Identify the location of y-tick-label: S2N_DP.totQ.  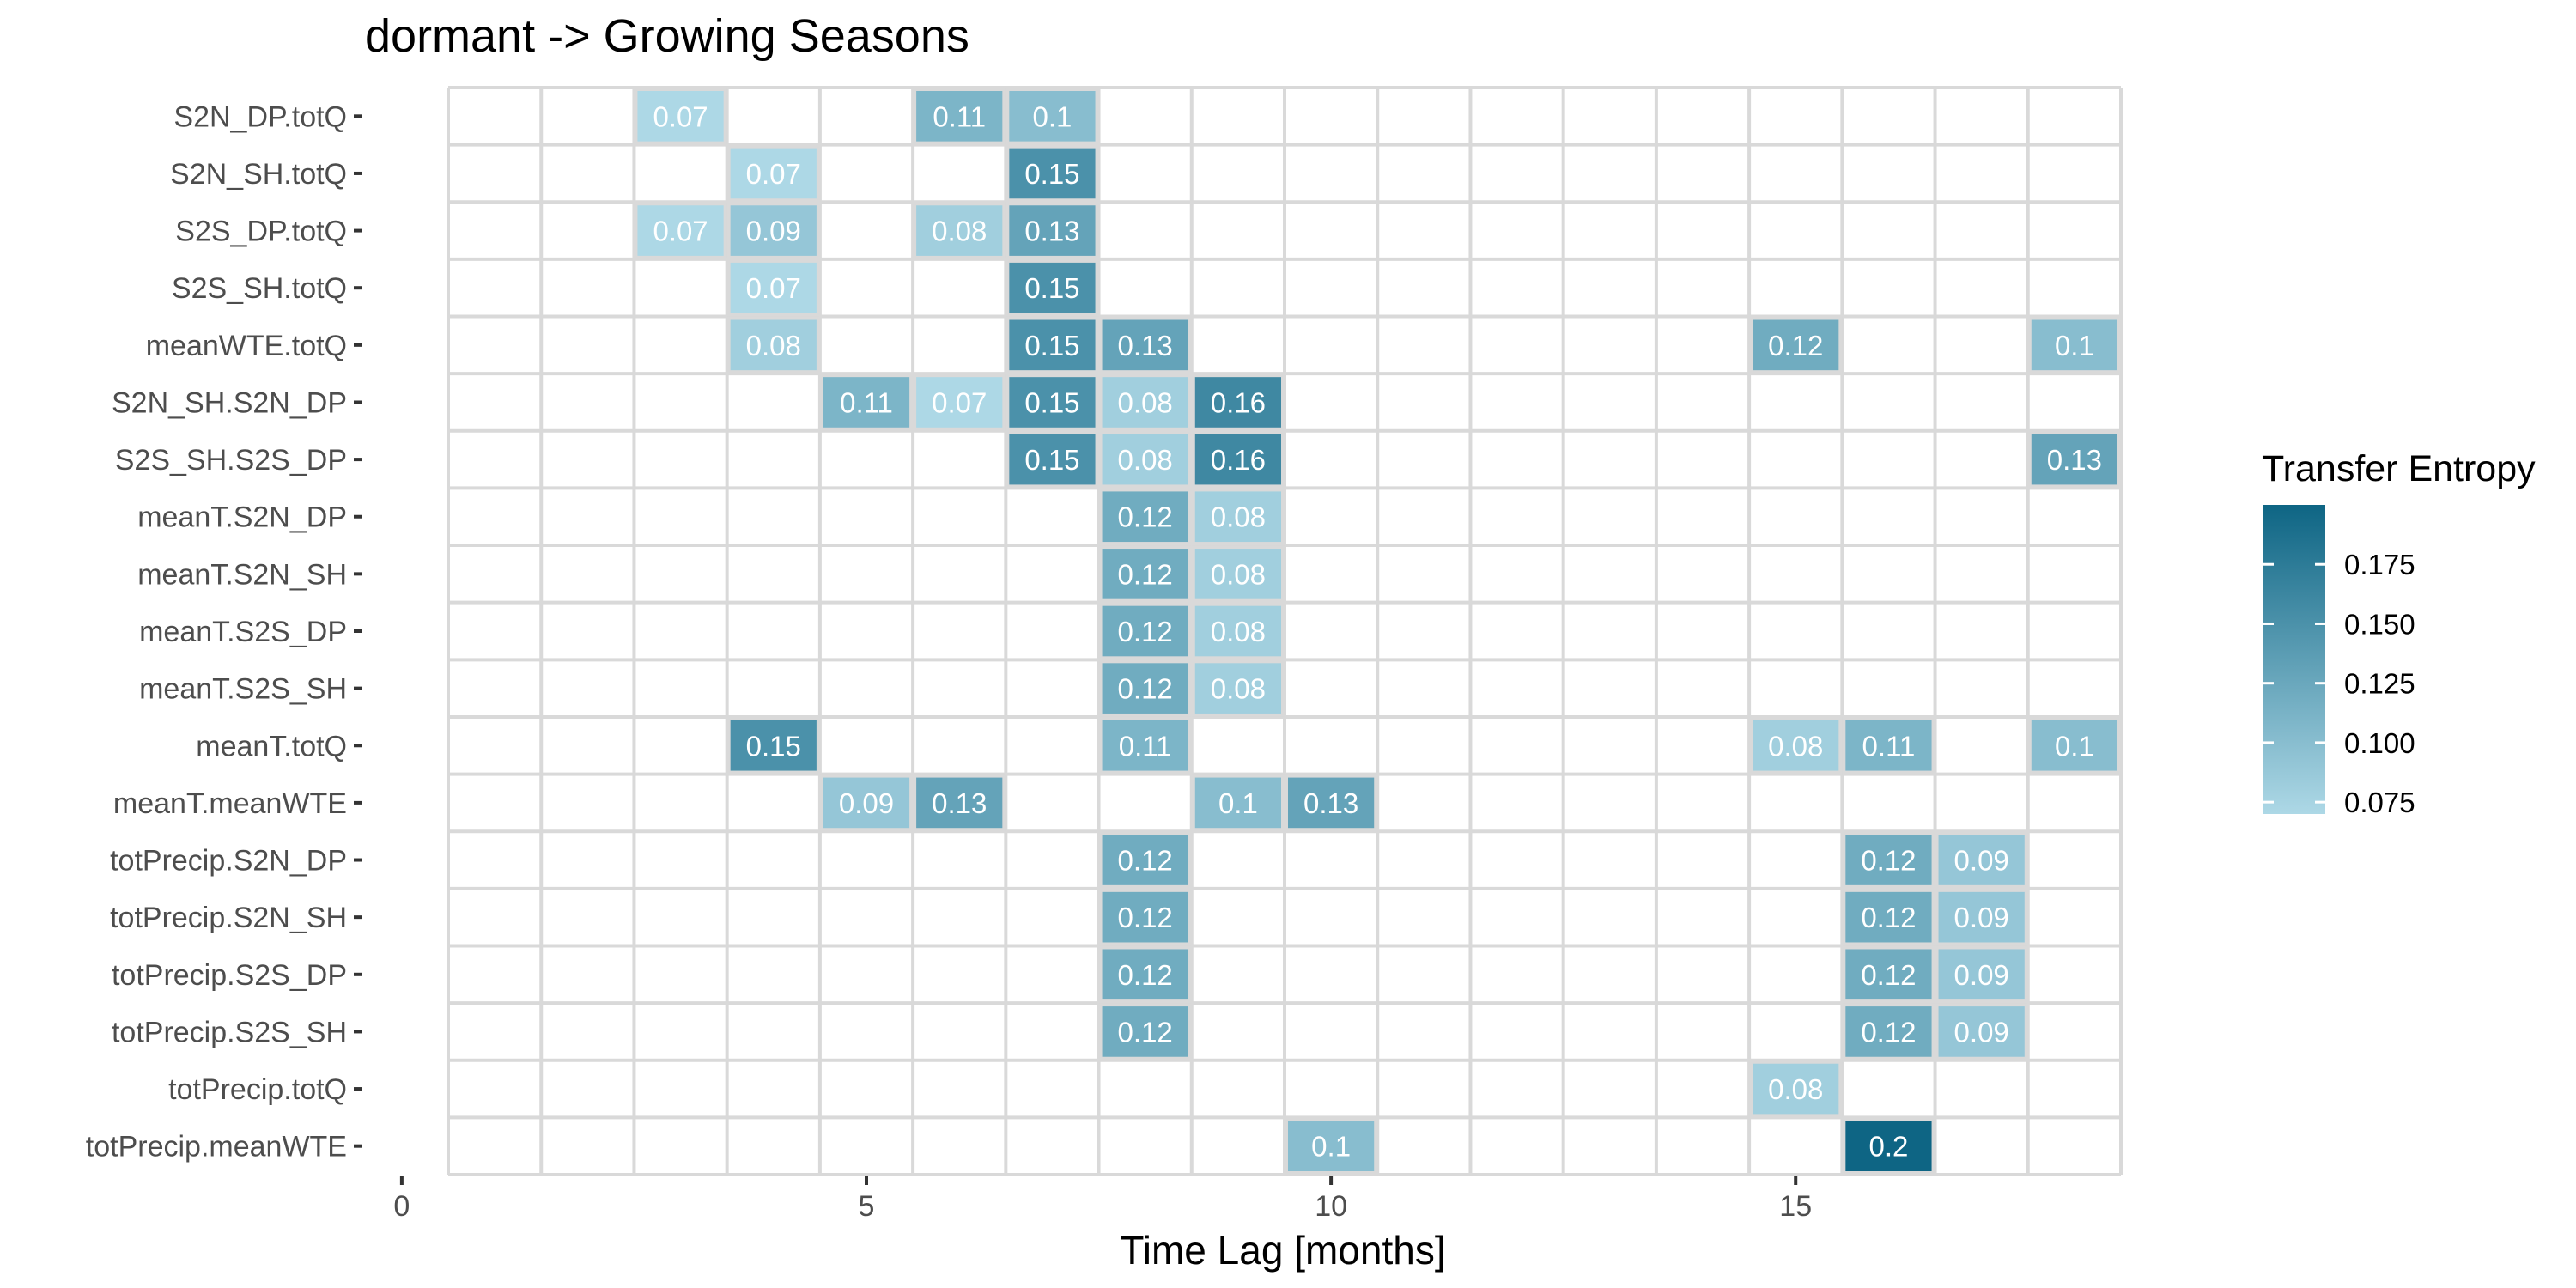
(260, 117).